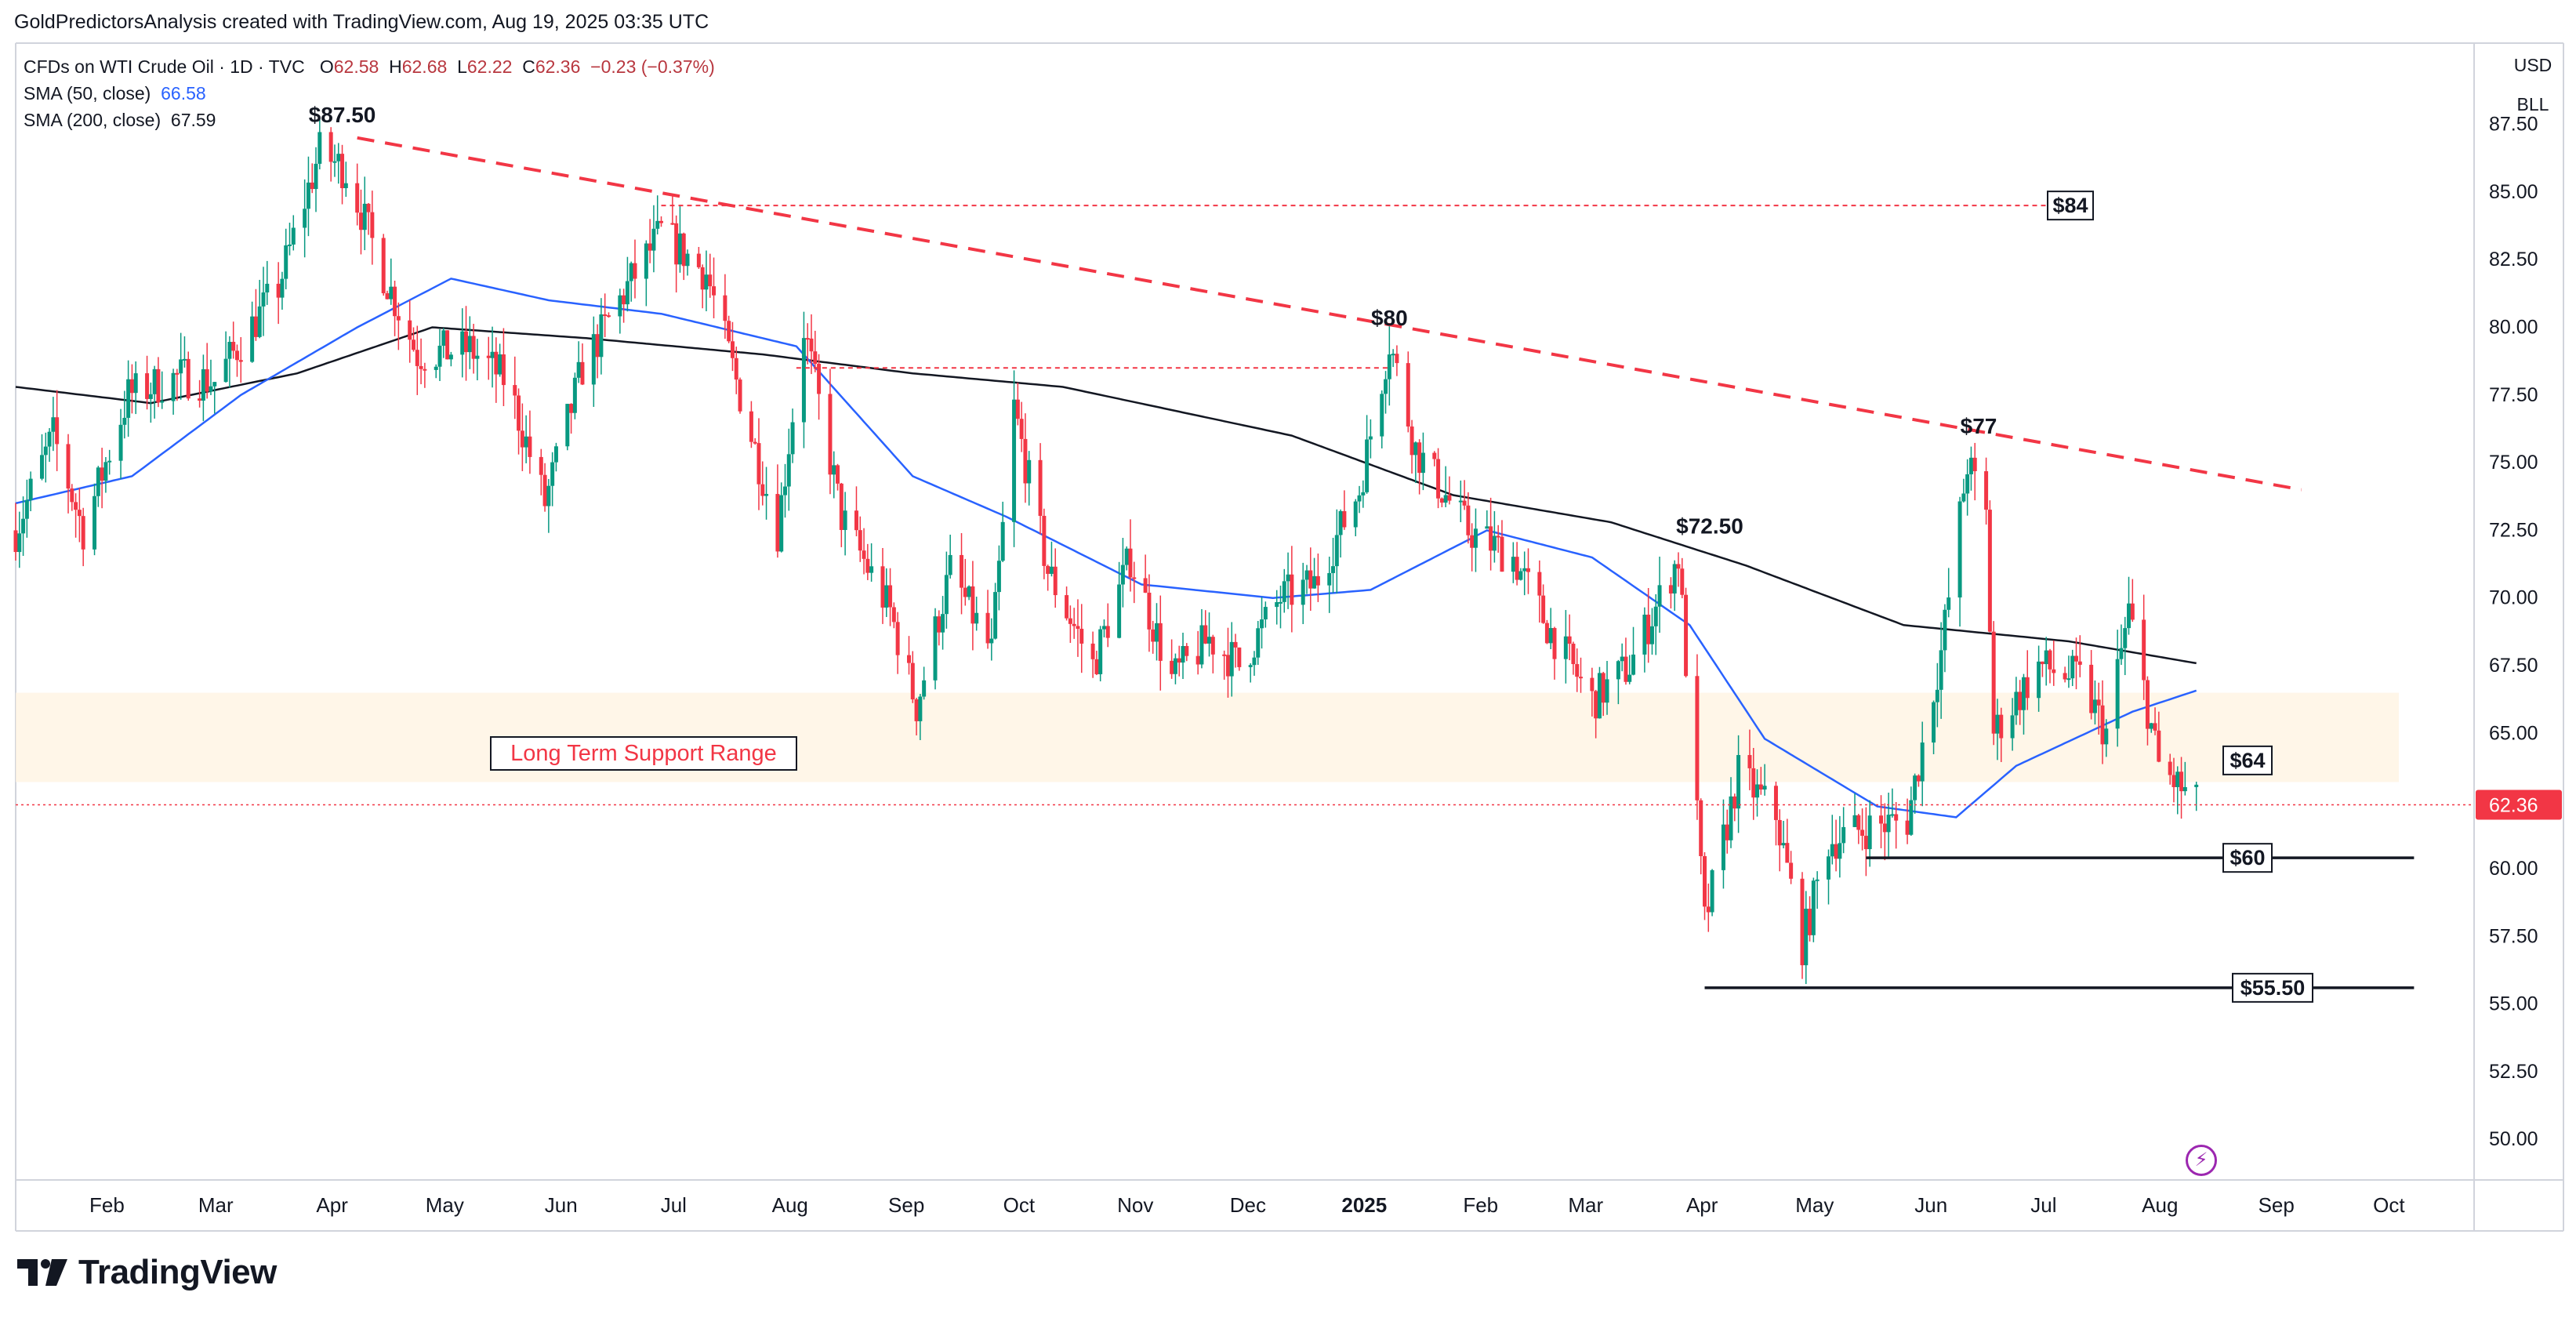  I want to click on symbol-name: CFDs on WTI Crude Oil · 1D · TVC, so click(165, 66).